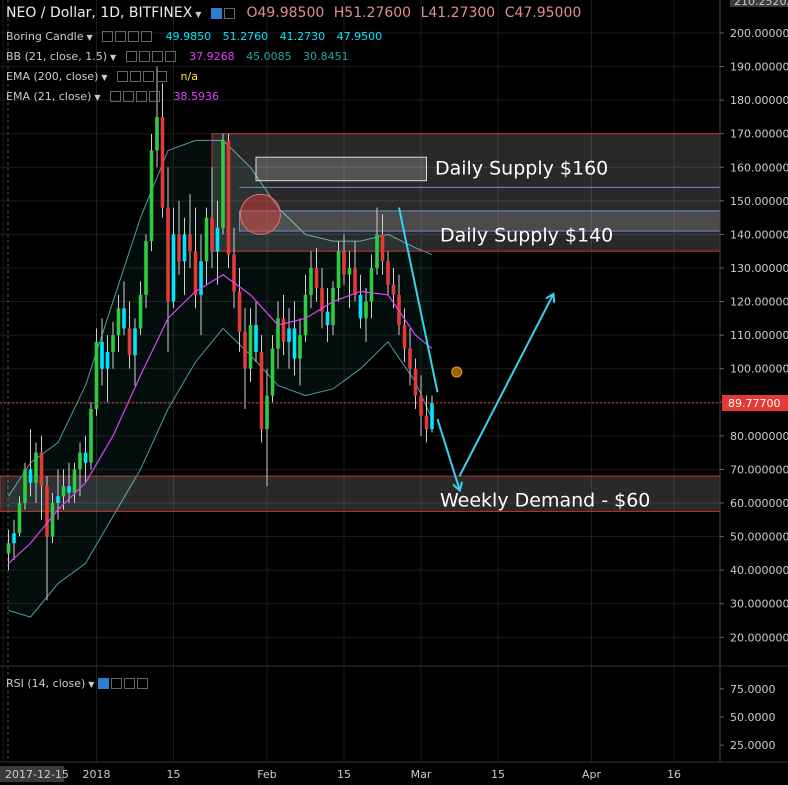 This screenshot has height=785, width=788. I want to click on indicator-label: Boring Candle, so click(45, 36).